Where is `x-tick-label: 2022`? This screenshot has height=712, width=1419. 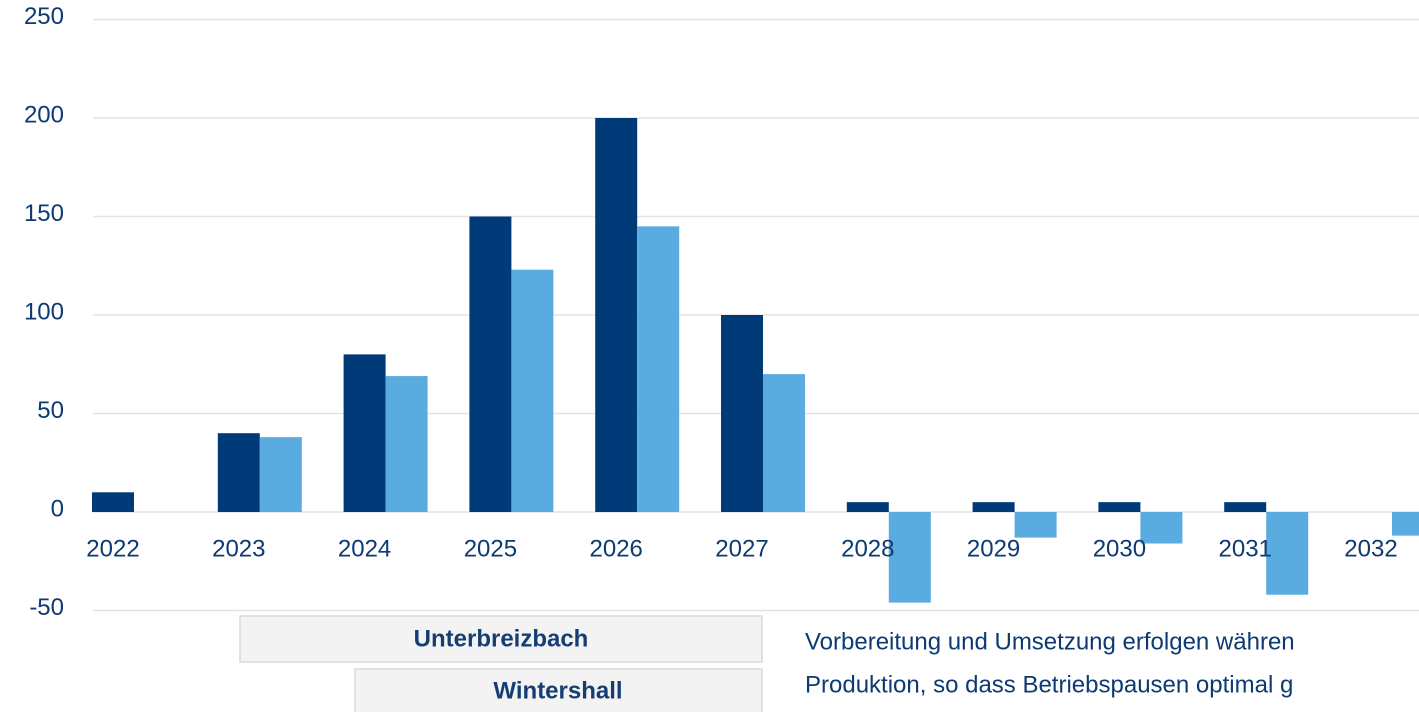
x-tick-label: 2022 is located at coordinates (112, 548).